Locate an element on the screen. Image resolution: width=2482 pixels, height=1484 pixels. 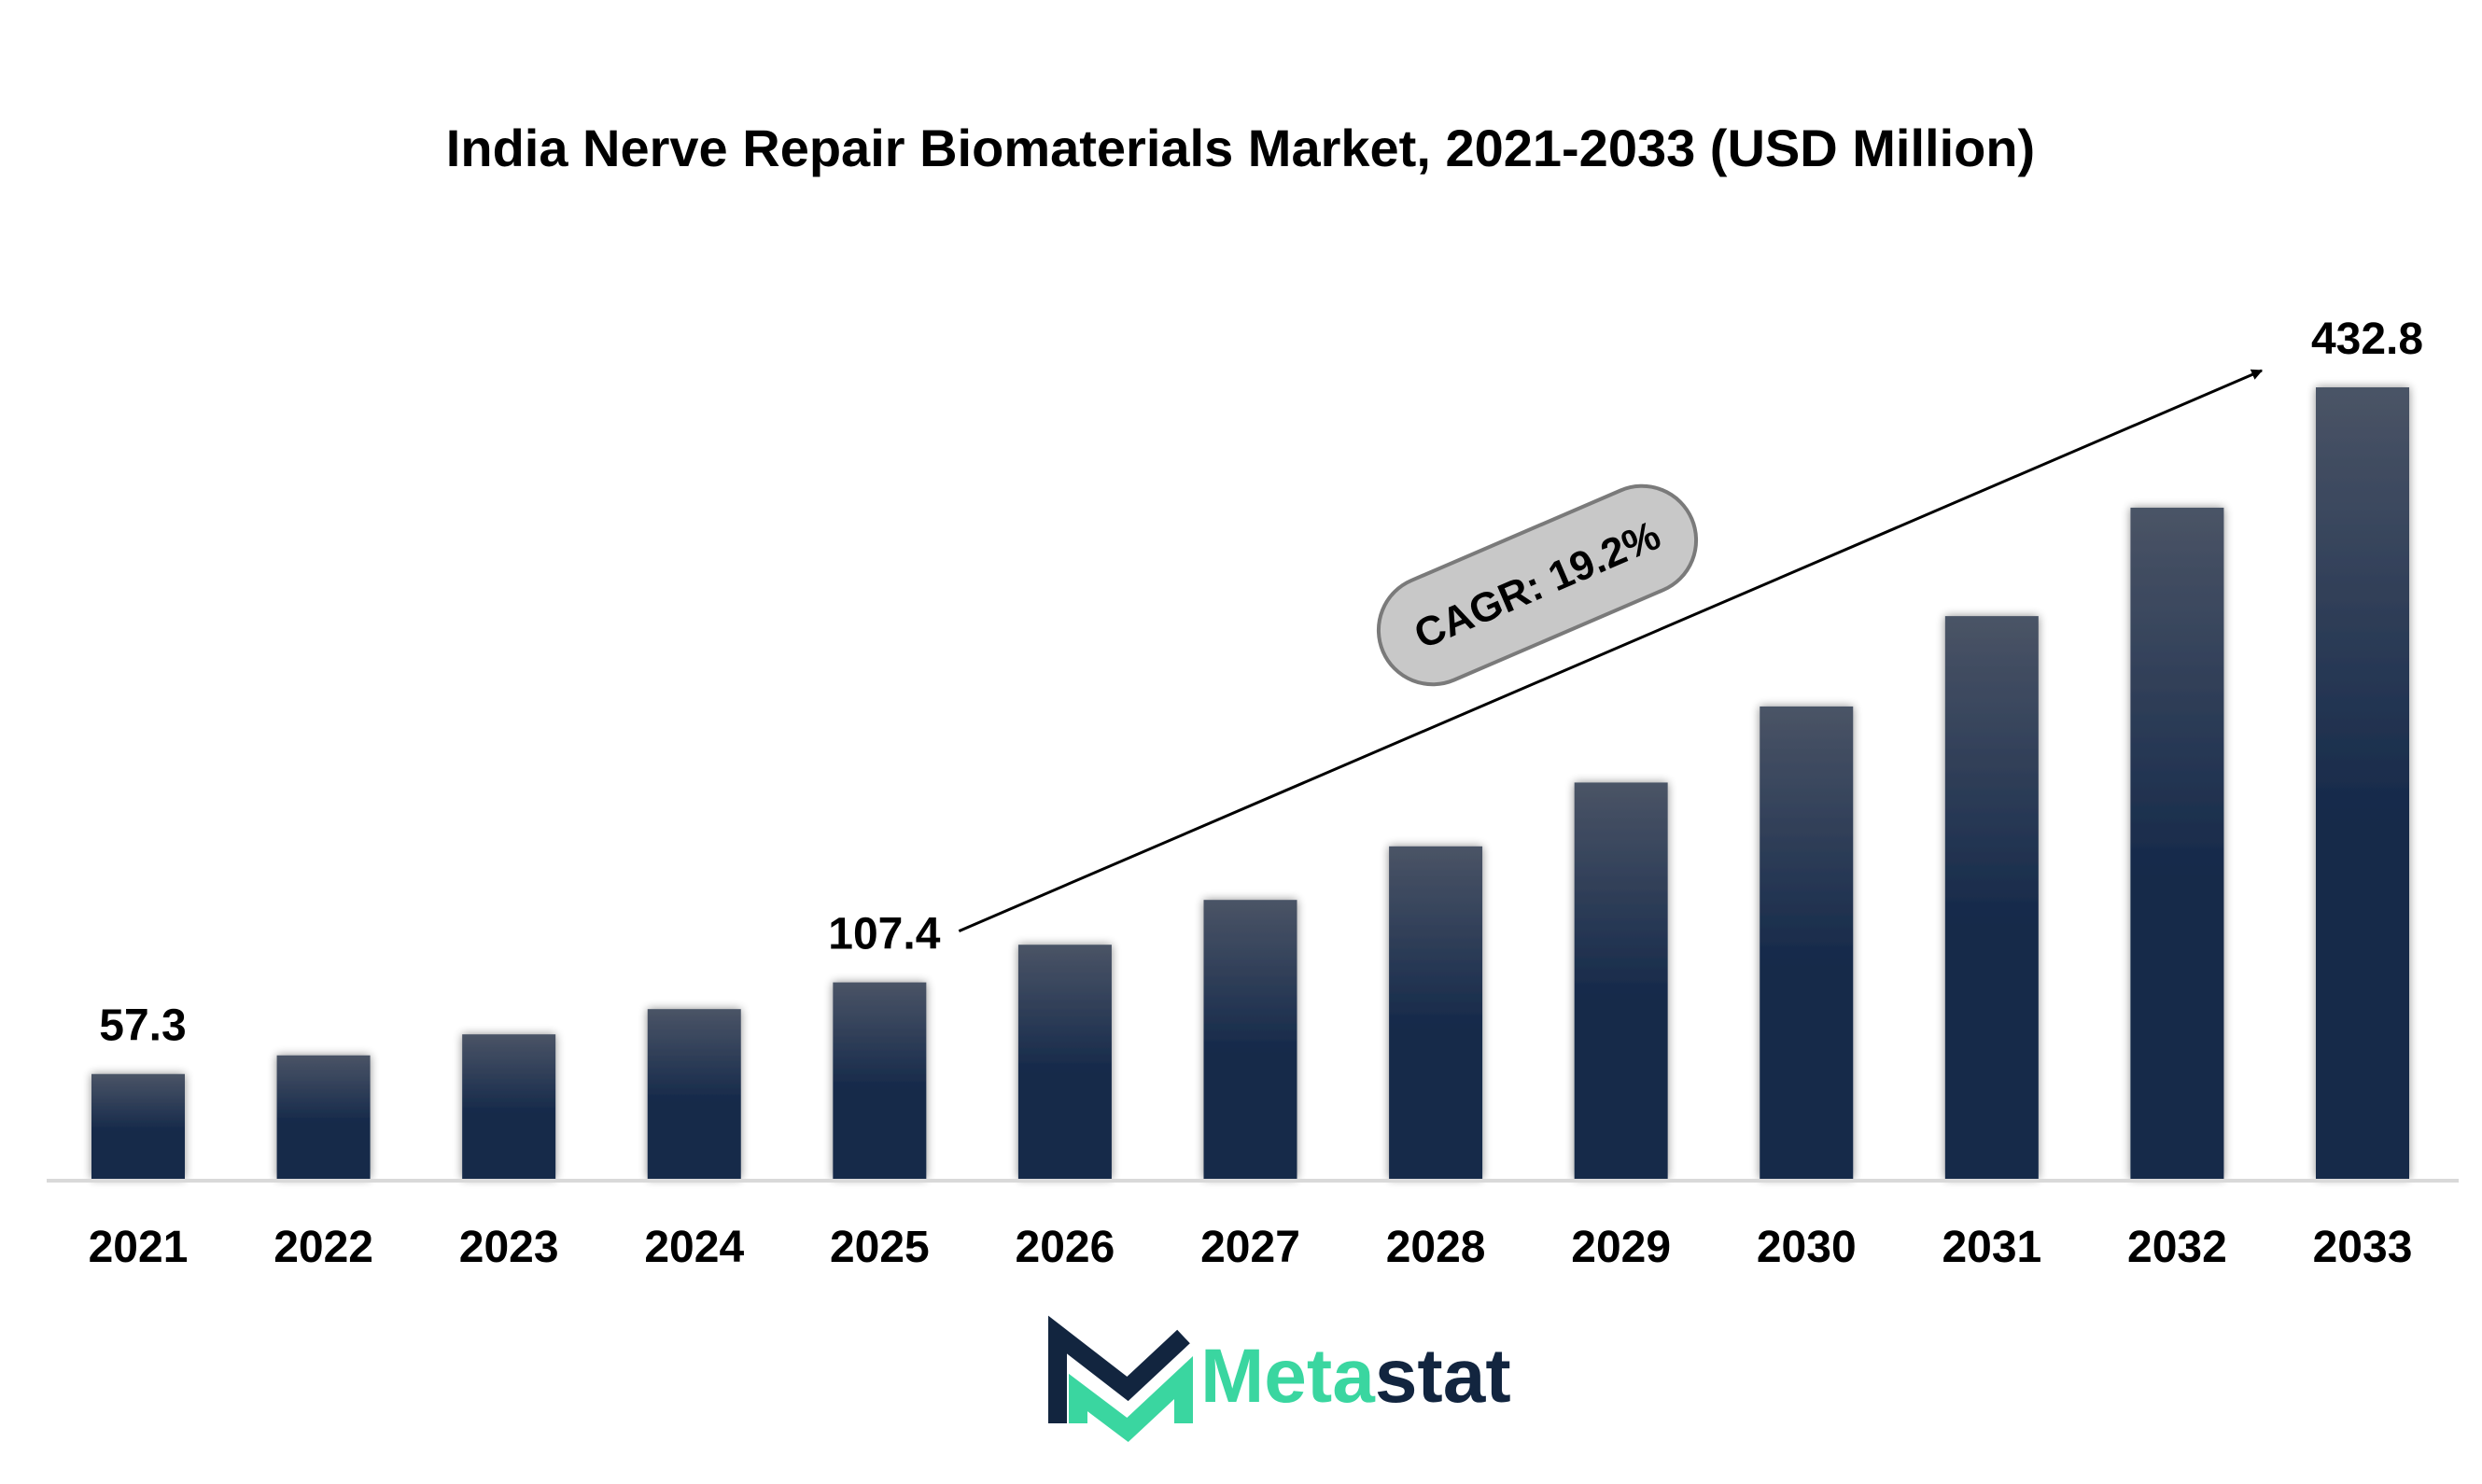
bar-2027 is located at coordinates (1250, 1039).